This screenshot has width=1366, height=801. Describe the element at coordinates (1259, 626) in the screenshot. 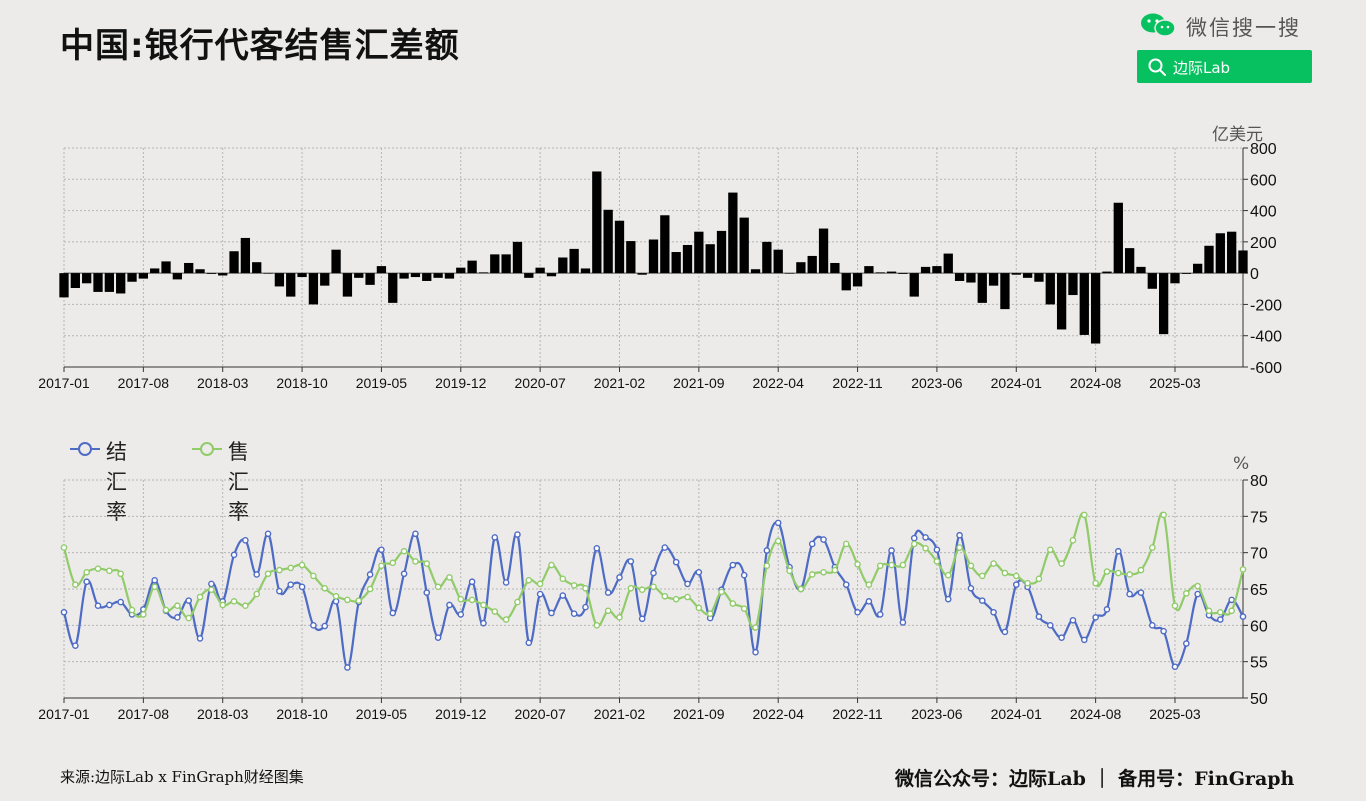

I see `line-chart-y-tick-label: 60` at that location.